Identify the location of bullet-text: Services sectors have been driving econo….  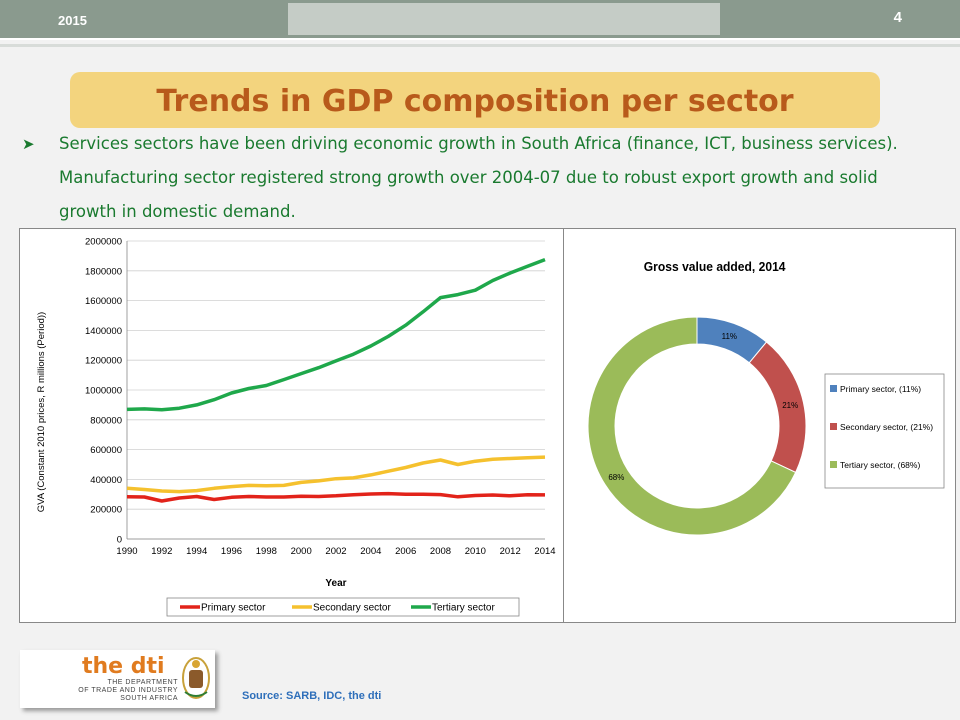
(478, 177).